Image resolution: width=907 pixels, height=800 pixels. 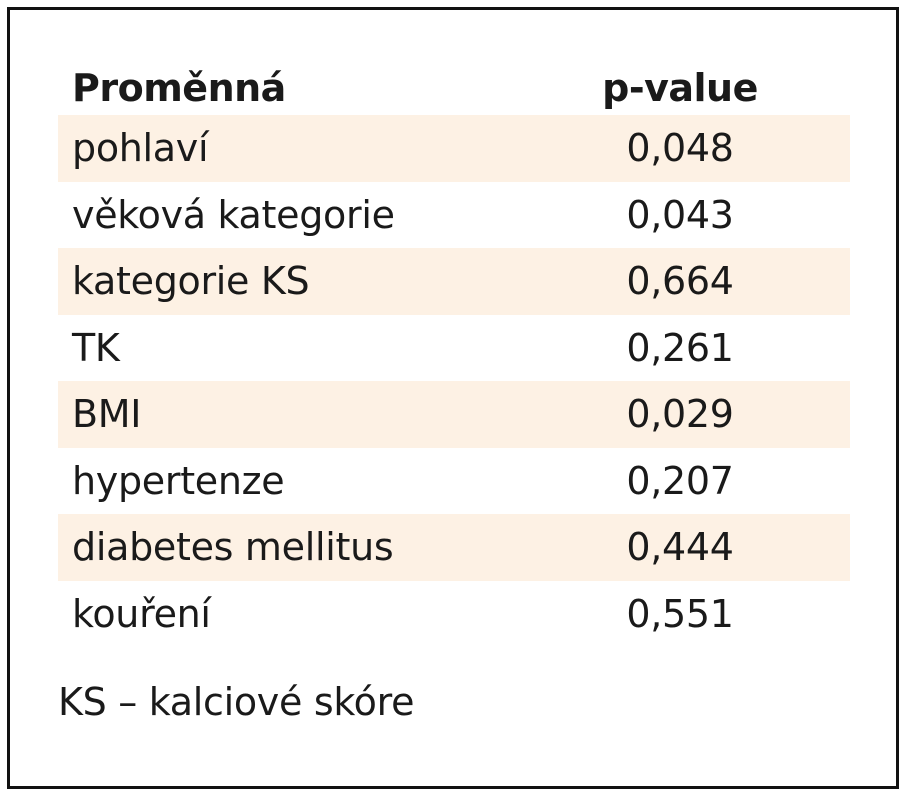 I want to click on row-variable: diabetes mellitus, so click(x=233, y=547).